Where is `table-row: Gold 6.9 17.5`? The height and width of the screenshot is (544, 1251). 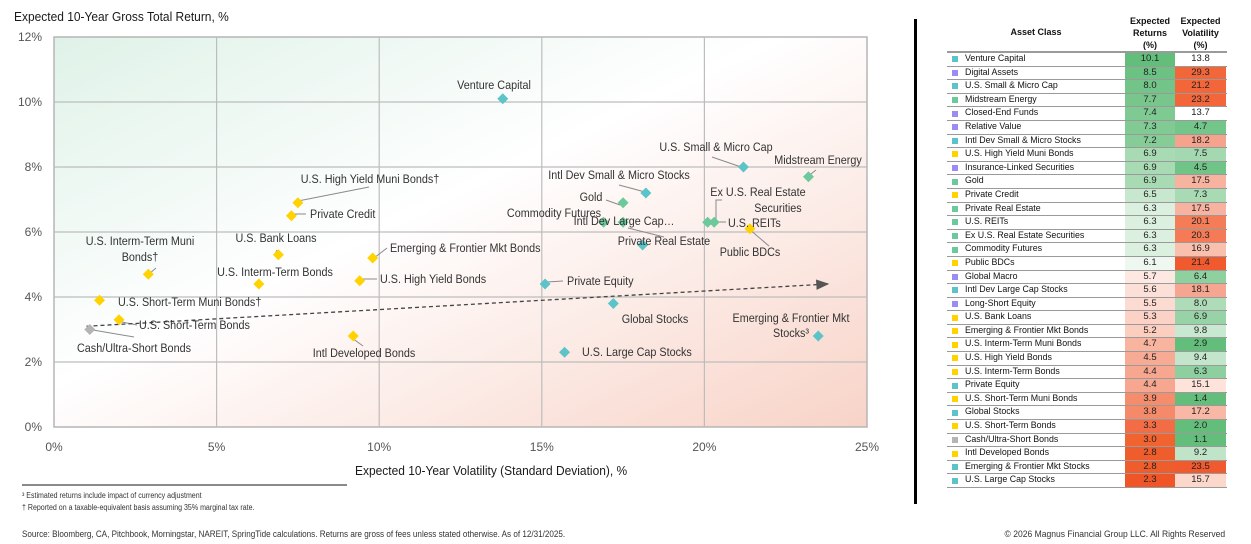 table-row: Gold 6.9 17.5 is located at coordinates (1087, 182).